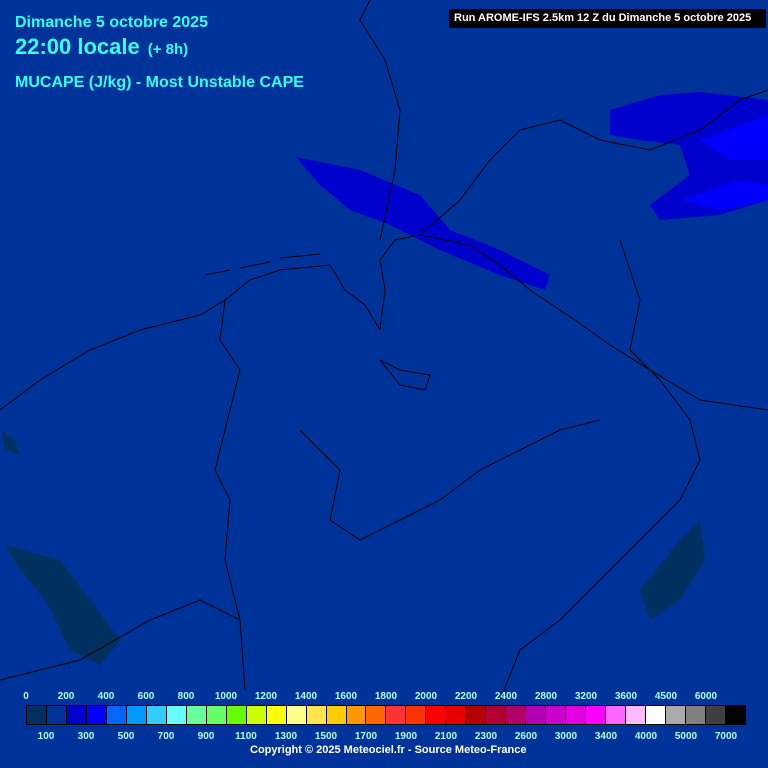 This screenshot has width=768, height=768. What do you see at coordinates (186, 696) in the screenshot?
I see `legend-top-label: 800` at bounding box center [186, 696].